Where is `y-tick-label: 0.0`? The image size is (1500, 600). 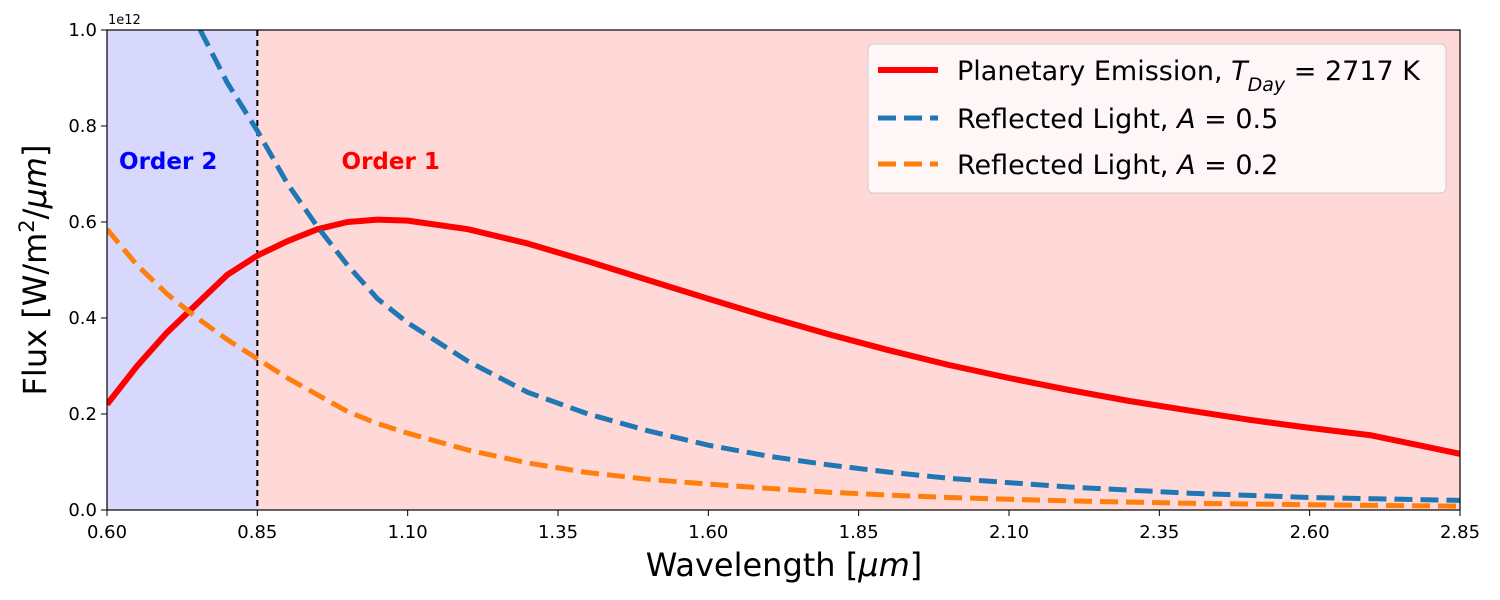 y-tick-label: 0.0 is located at coordinates (82, 510).